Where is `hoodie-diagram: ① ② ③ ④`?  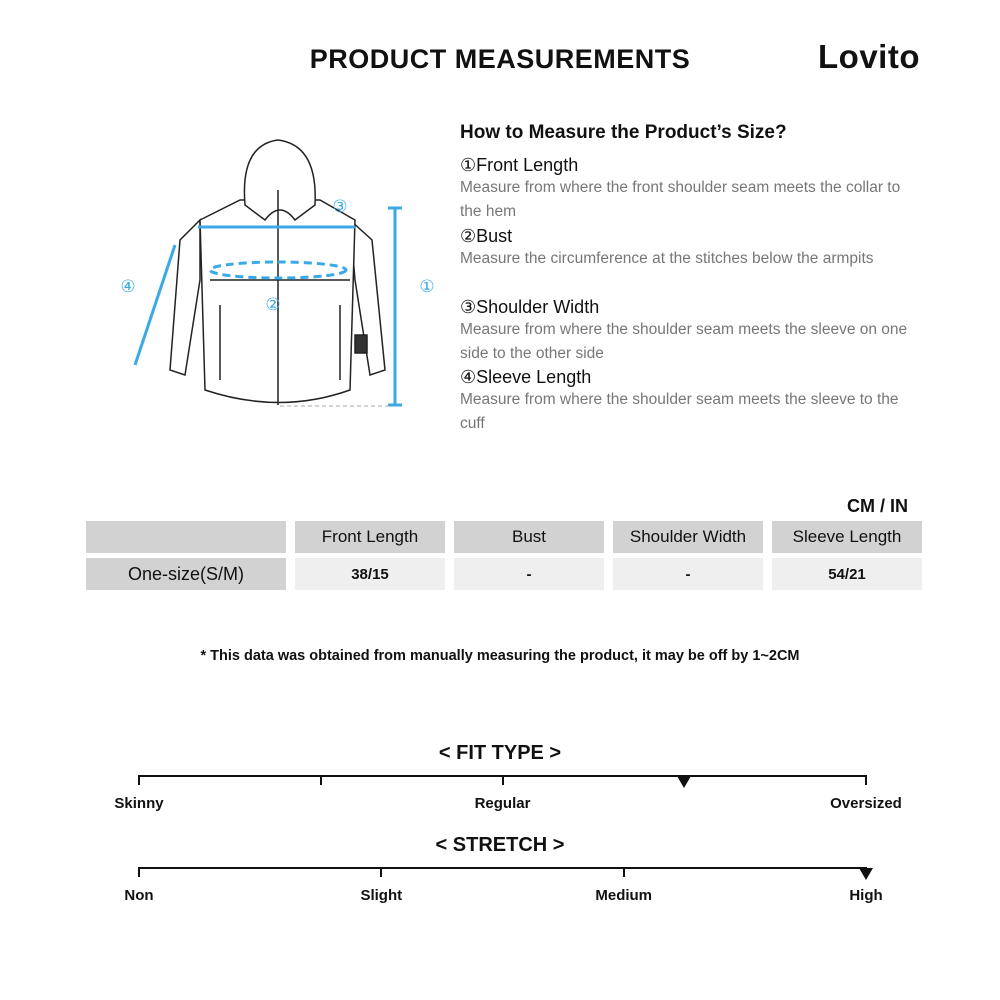
hoodie-diagram: ① ② ③ ④ is located at coordinates (277, 273).